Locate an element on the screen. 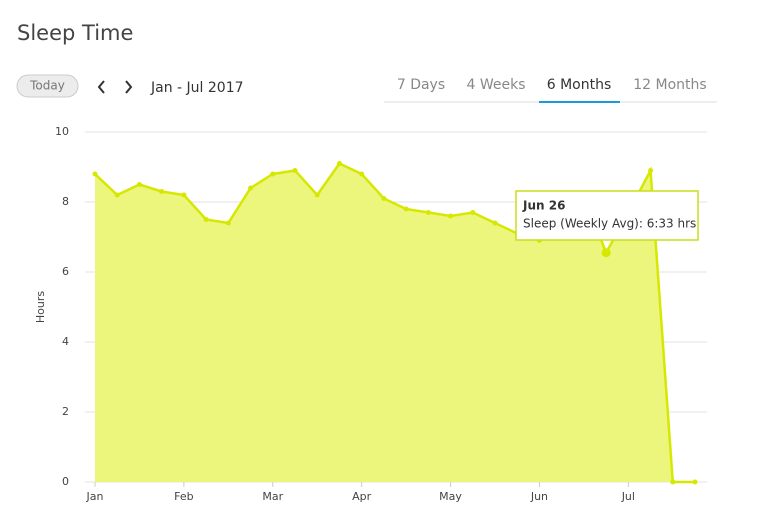 Image resolution: width=778 pixels, height=521 pixels. next-arrow is located at coordinates (129, 87).